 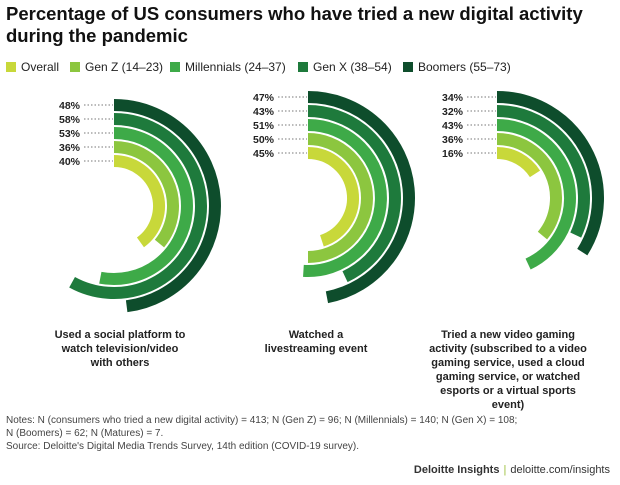 I want to click on legend-item-boomers: Boomers (55–73), so click(x=457, y=67).